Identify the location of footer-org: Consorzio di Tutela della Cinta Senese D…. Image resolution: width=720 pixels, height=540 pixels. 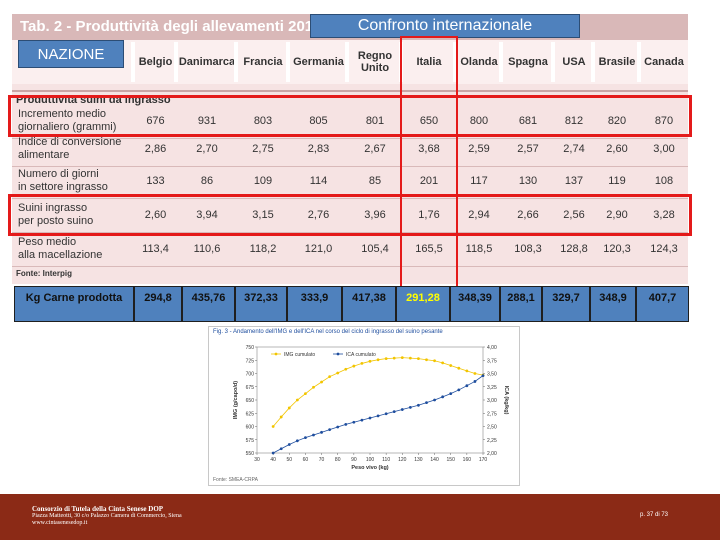
(98, 509).